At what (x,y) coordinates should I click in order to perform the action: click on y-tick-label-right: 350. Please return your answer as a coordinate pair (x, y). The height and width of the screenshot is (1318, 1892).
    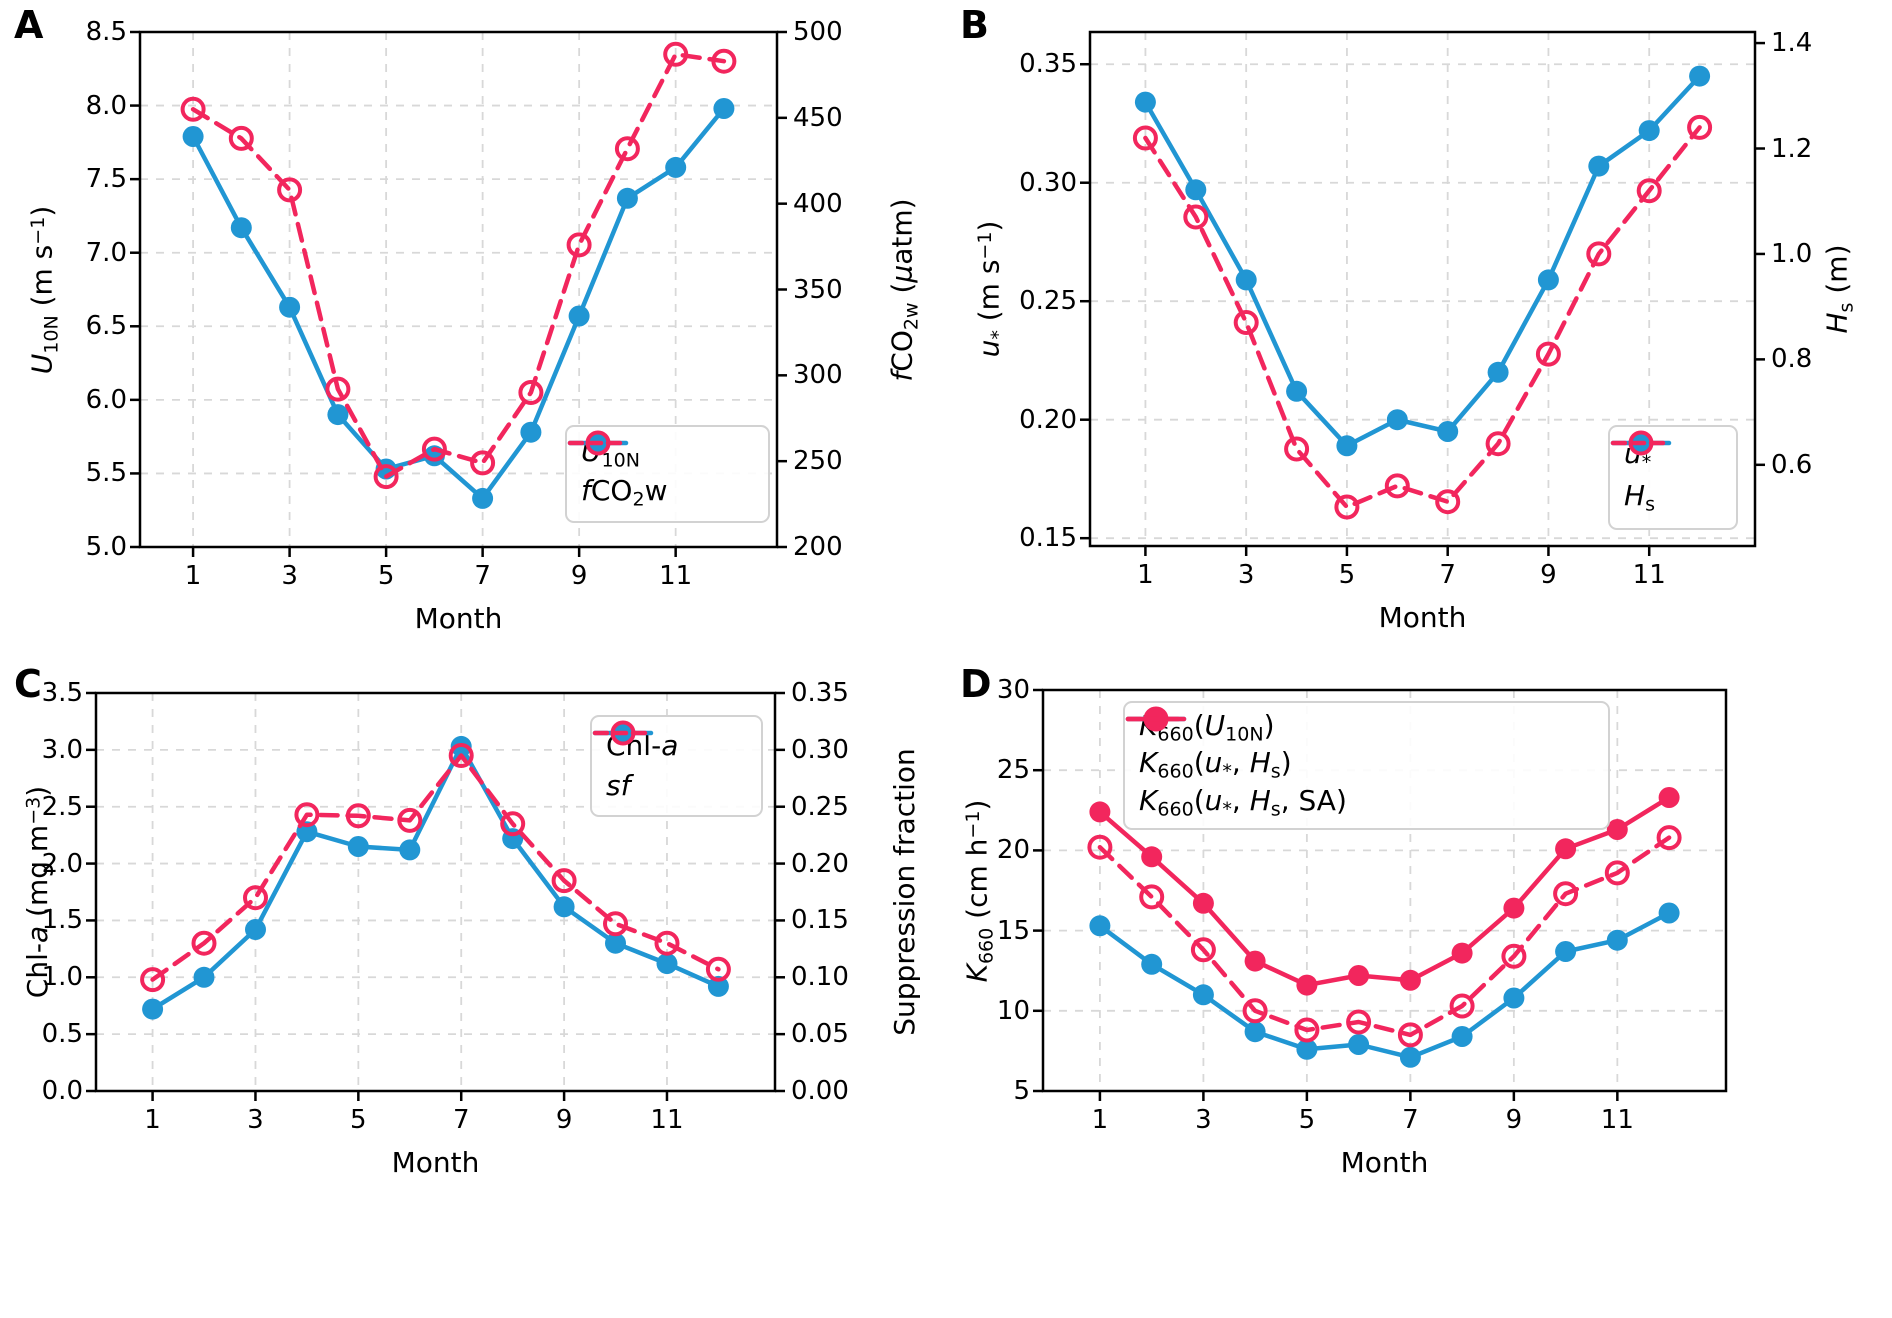
    Looking at the image, I should click on (818, 289).